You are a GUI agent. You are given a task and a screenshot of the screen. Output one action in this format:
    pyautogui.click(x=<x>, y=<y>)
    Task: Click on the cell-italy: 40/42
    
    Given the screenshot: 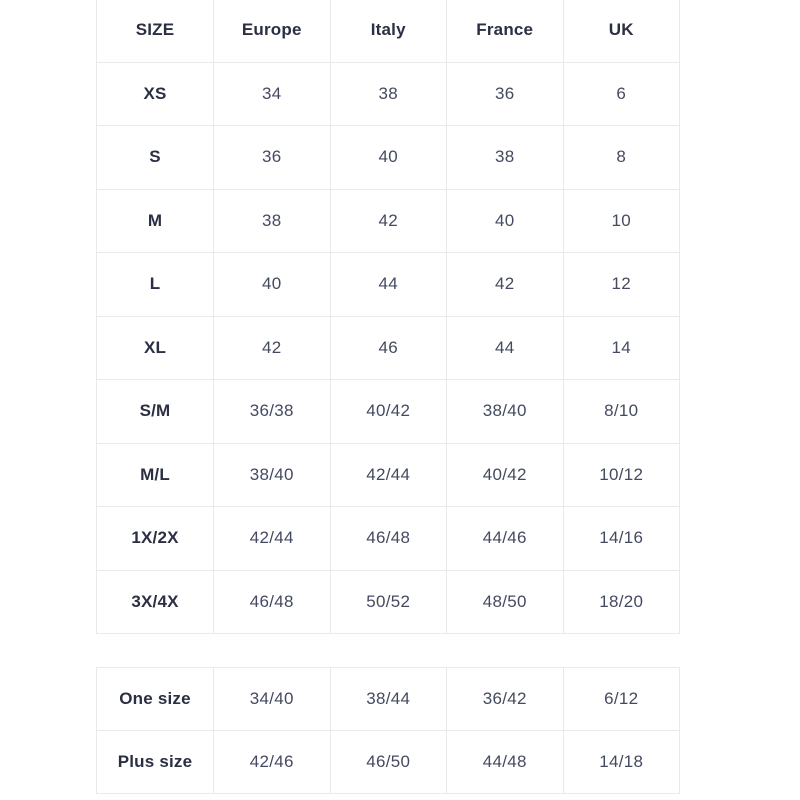 What is the action you would take?
    pyautogui.click(x=388, y=411)
    